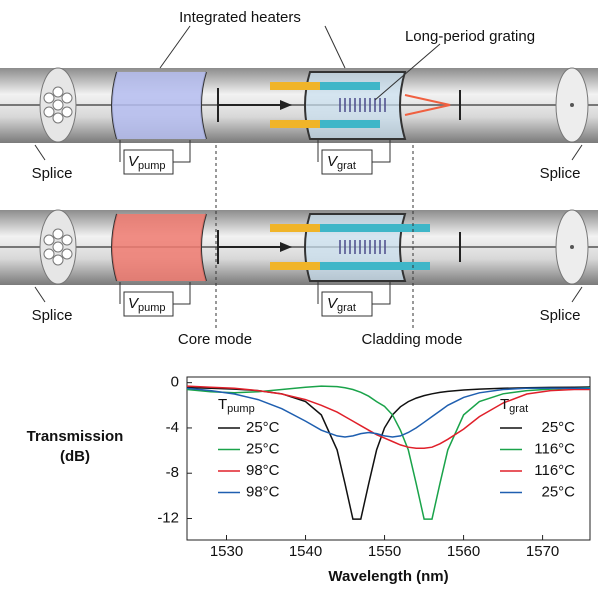 This screenshot has width=598, height=592. Describe the element at coordinates (226, 551) in the screenshot. I see `x-tick-label: 1530` at that location.